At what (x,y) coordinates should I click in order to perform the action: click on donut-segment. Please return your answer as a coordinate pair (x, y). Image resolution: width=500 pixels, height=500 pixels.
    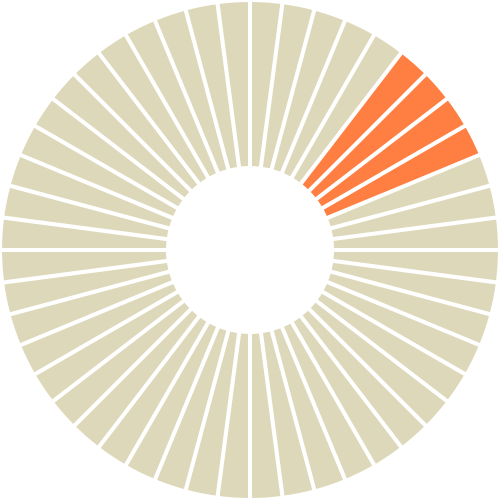
    Looking at the image, I should click on (233, 85).